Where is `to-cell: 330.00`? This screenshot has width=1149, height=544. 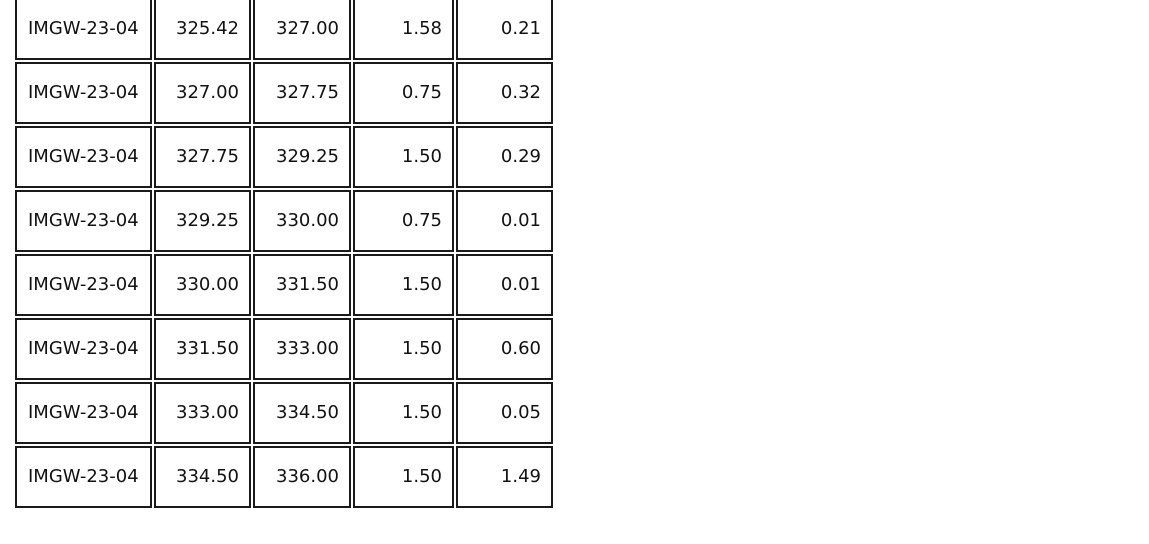
to-cell: 330.00 is located at coordinates (302, 221).